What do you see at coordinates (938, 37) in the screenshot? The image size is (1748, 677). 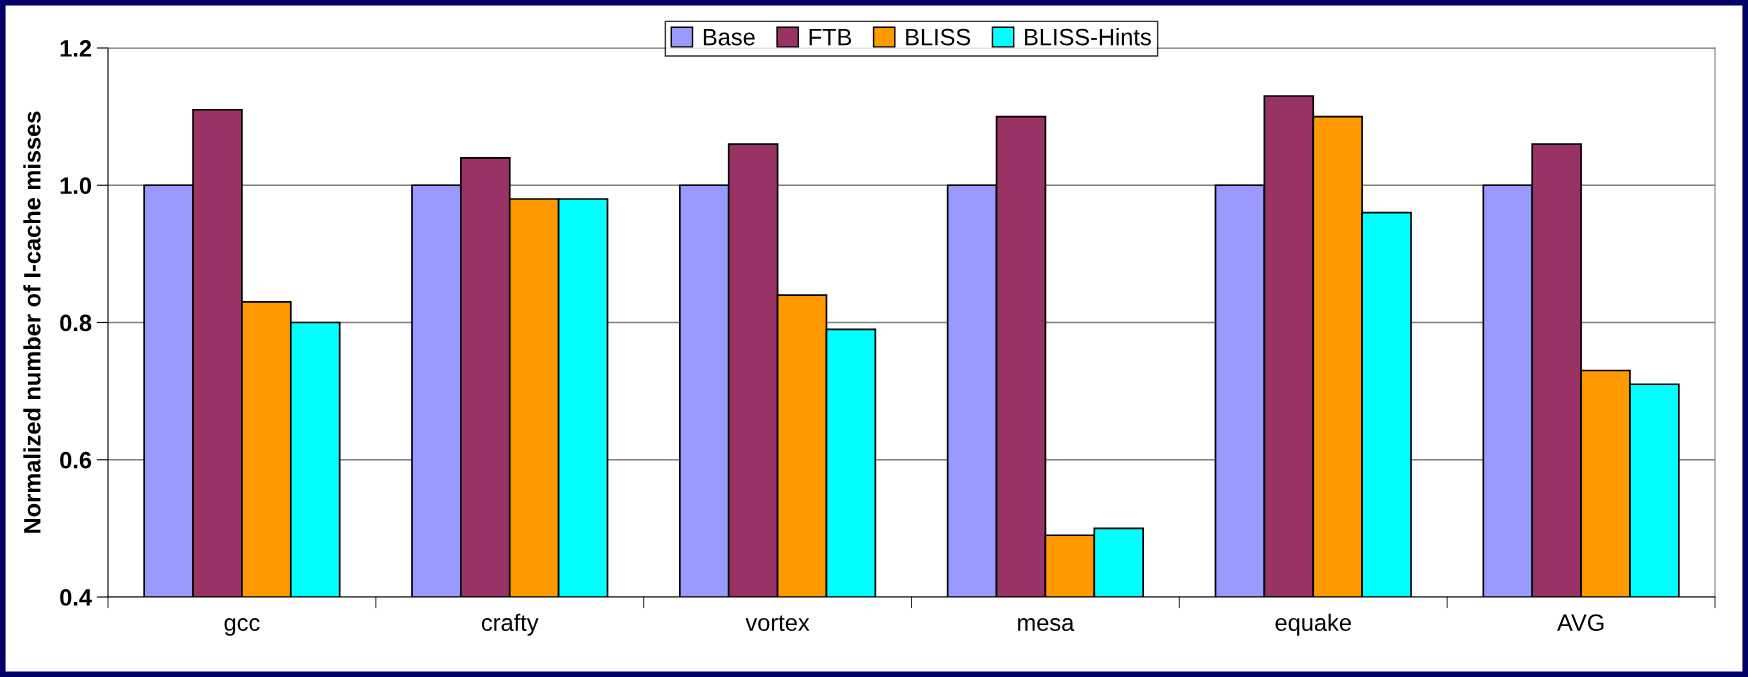 I see `legend-label: BLISS` at bounding box center [938, 37].